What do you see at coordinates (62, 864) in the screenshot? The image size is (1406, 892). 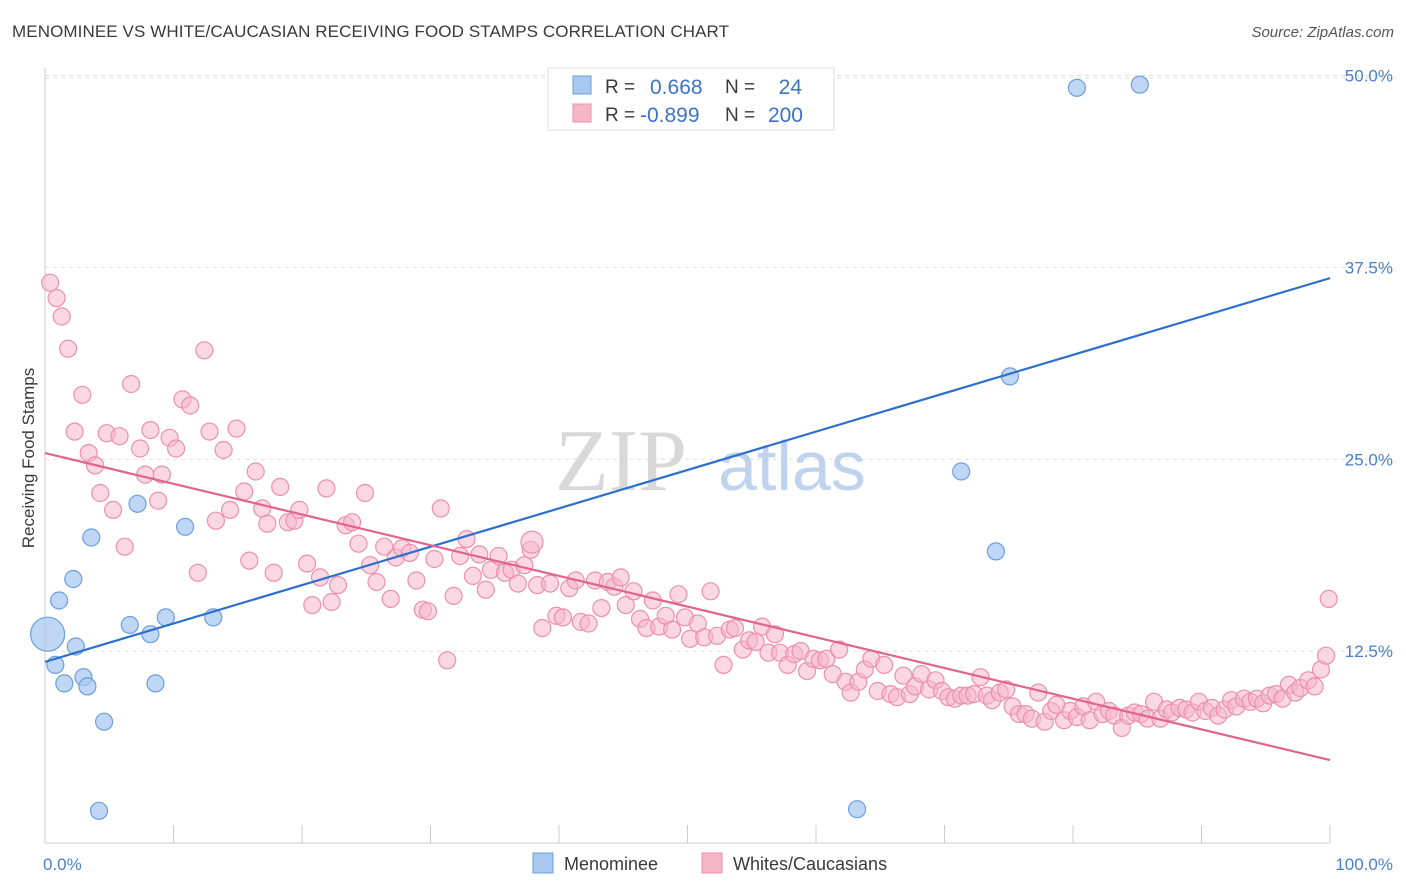 I see `x-tick-min: 0.0%` at bounding box center [62, 864].